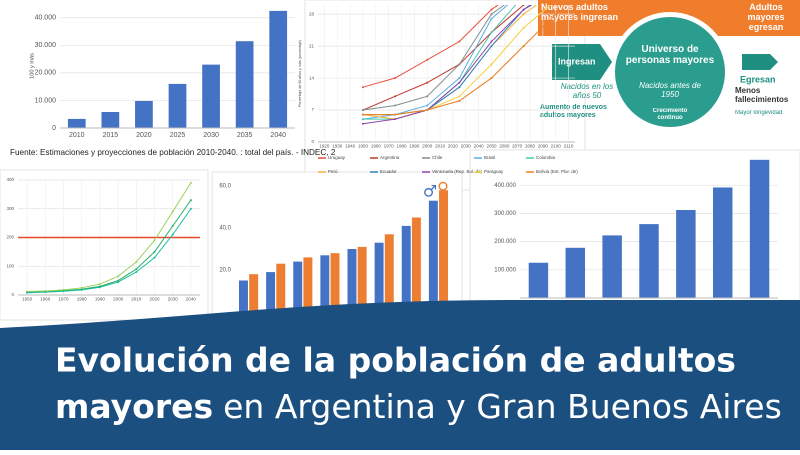 This screenshot has width=800, height=455. Describe the element at coordinates (10, 179) in the screenshot. I see `y-tick-label: 400` at that location.